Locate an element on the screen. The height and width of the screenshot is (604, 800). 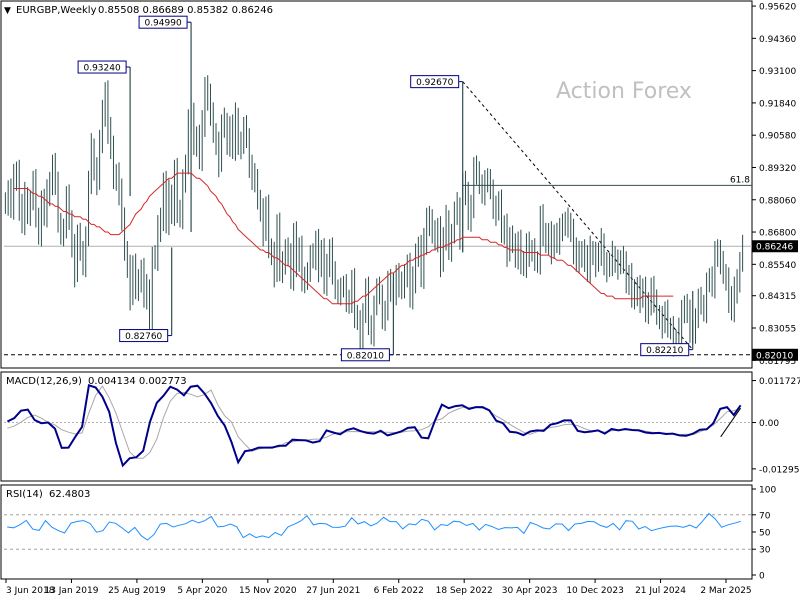
annotation-label: 0.93240 is located at coordinates (101, 69).